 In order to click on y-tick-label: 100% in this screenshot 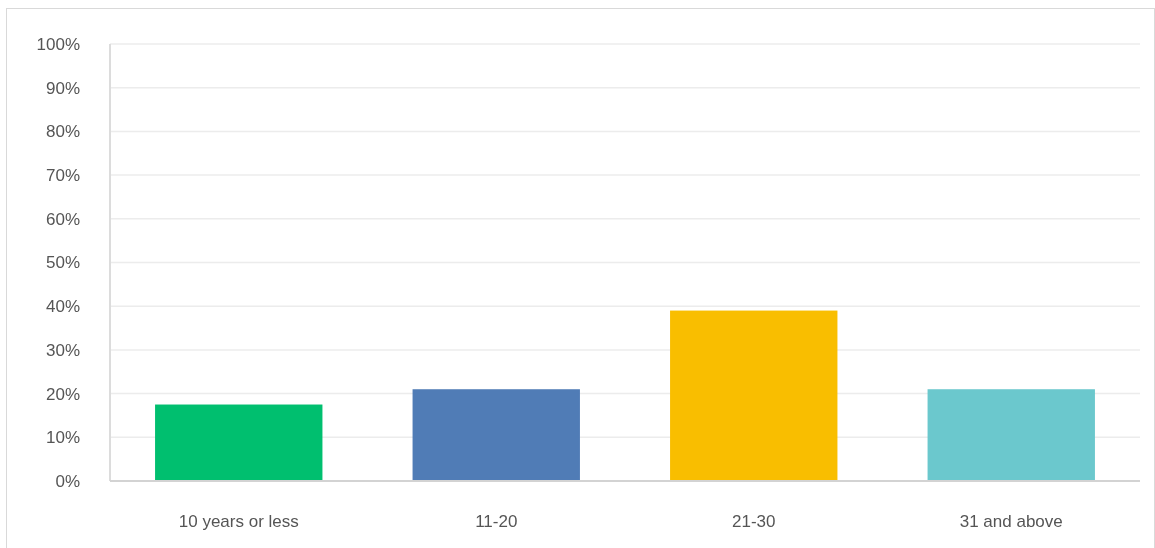, I will do `click(58, 44)`.